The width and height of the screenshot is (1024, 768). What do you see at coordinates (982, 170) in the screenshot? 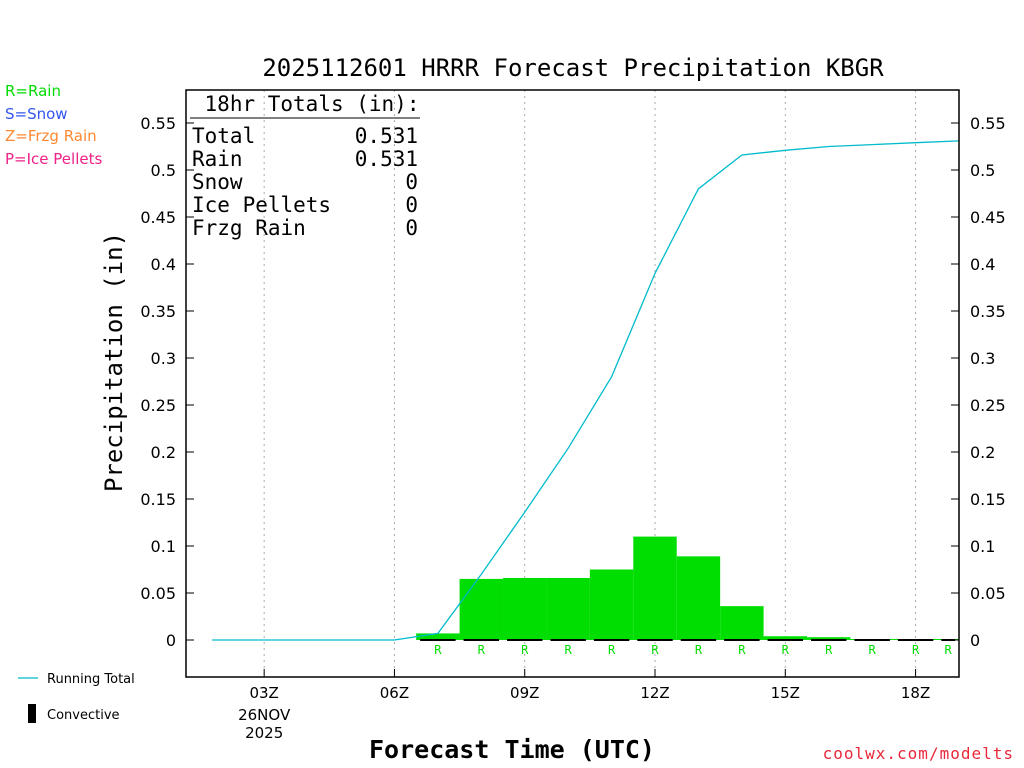
I see `y-tick-label-right: 0.5` at bounding box center [982, 170].